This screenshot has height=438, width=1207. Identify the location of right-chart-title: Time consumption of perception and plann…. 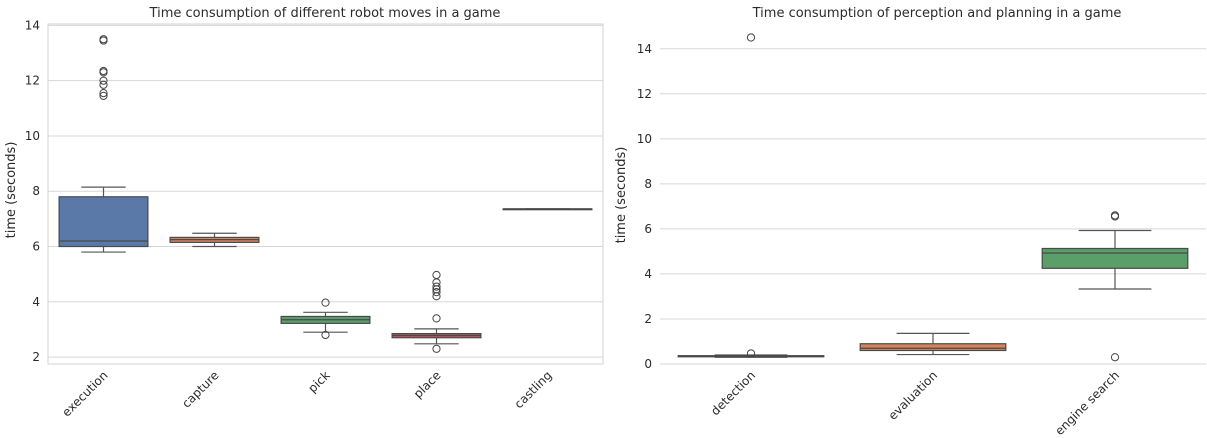
(937, 13).